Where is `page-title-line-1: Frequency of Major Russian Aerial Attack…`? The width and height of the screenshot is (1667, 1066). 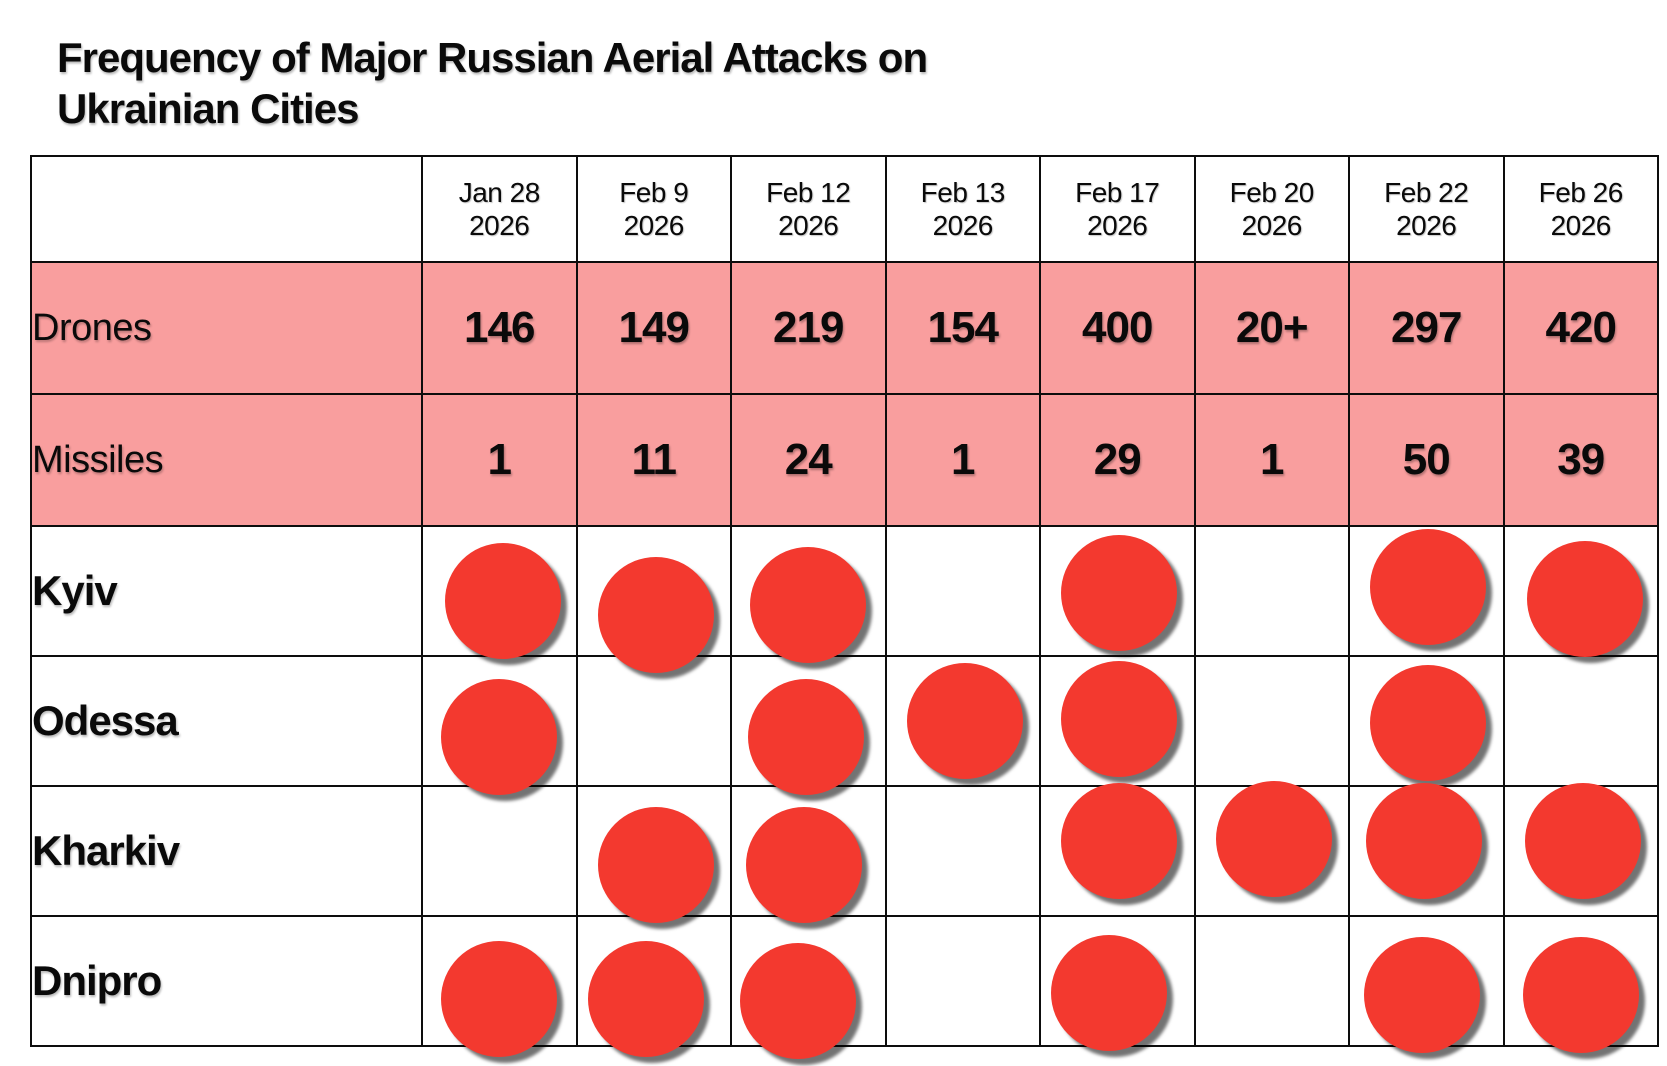
page-title-line-1: Frequency of Major Russian Aerial Attack… is located at coordinates (492, 57).